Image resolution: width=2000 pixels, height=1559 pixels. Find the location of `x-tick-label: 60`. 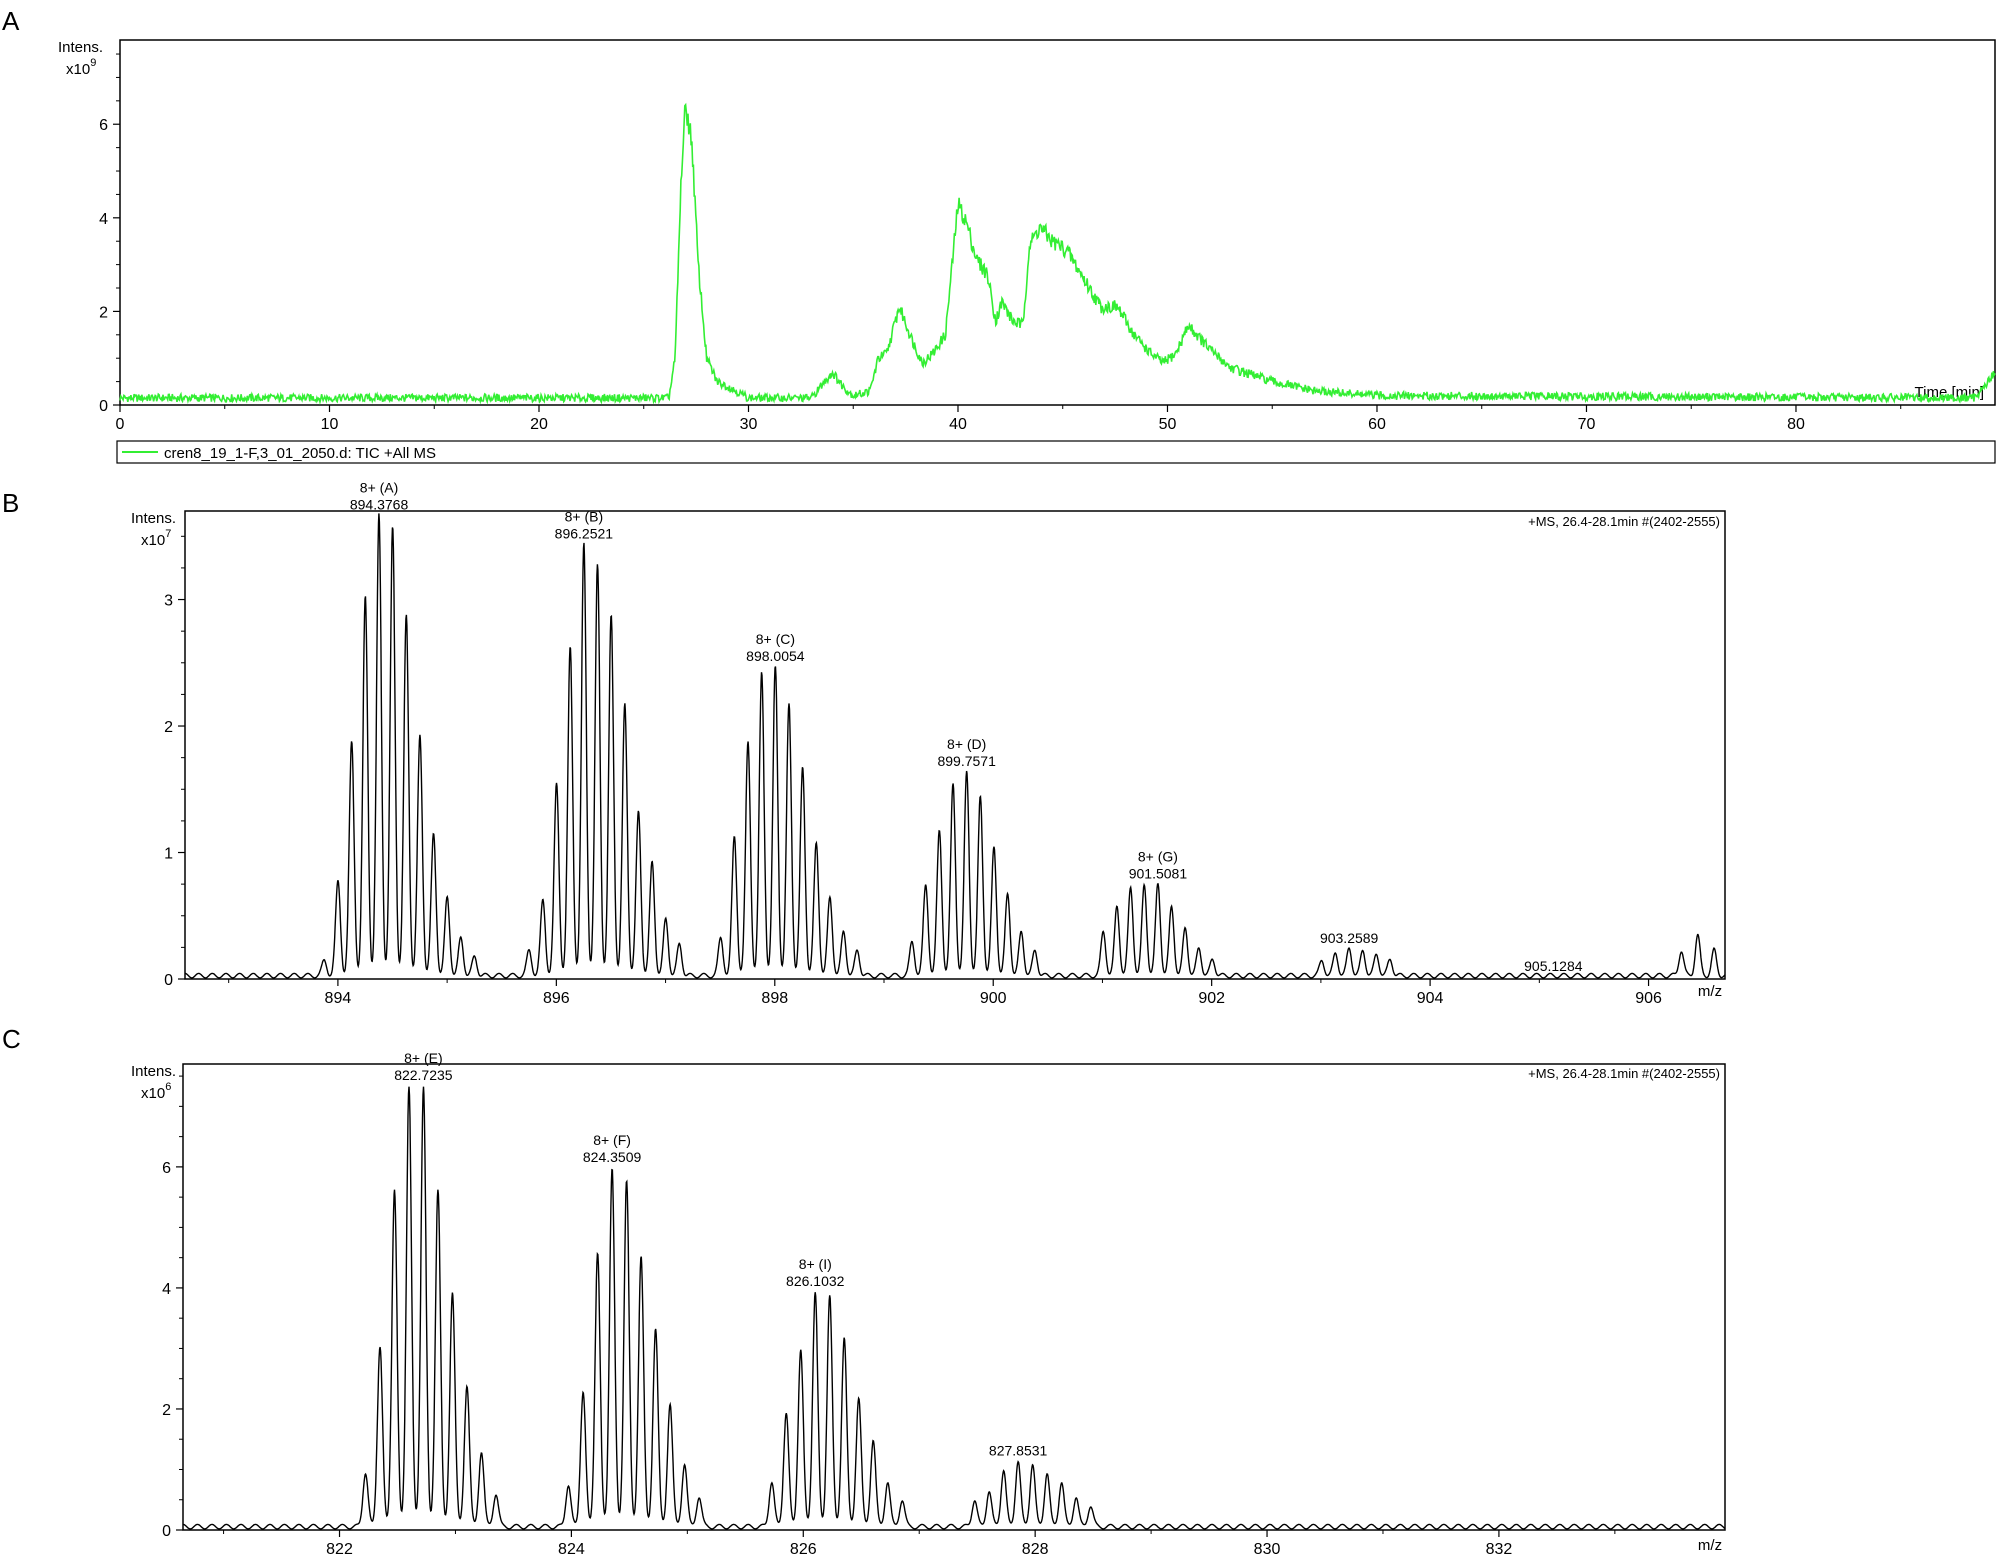

x-tick-label: 60 is located at coordinates (1377, 424).